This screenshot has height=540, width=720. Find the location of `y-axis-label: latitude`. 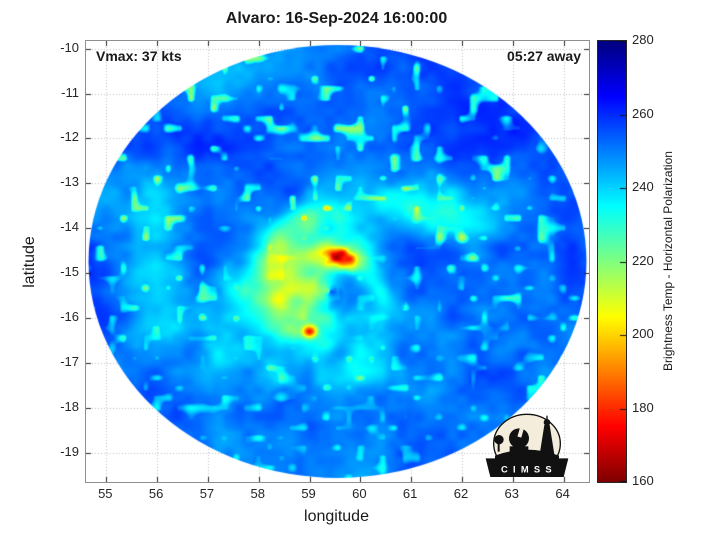

y-axis-label: latitude is located at coordinates (29, 262).